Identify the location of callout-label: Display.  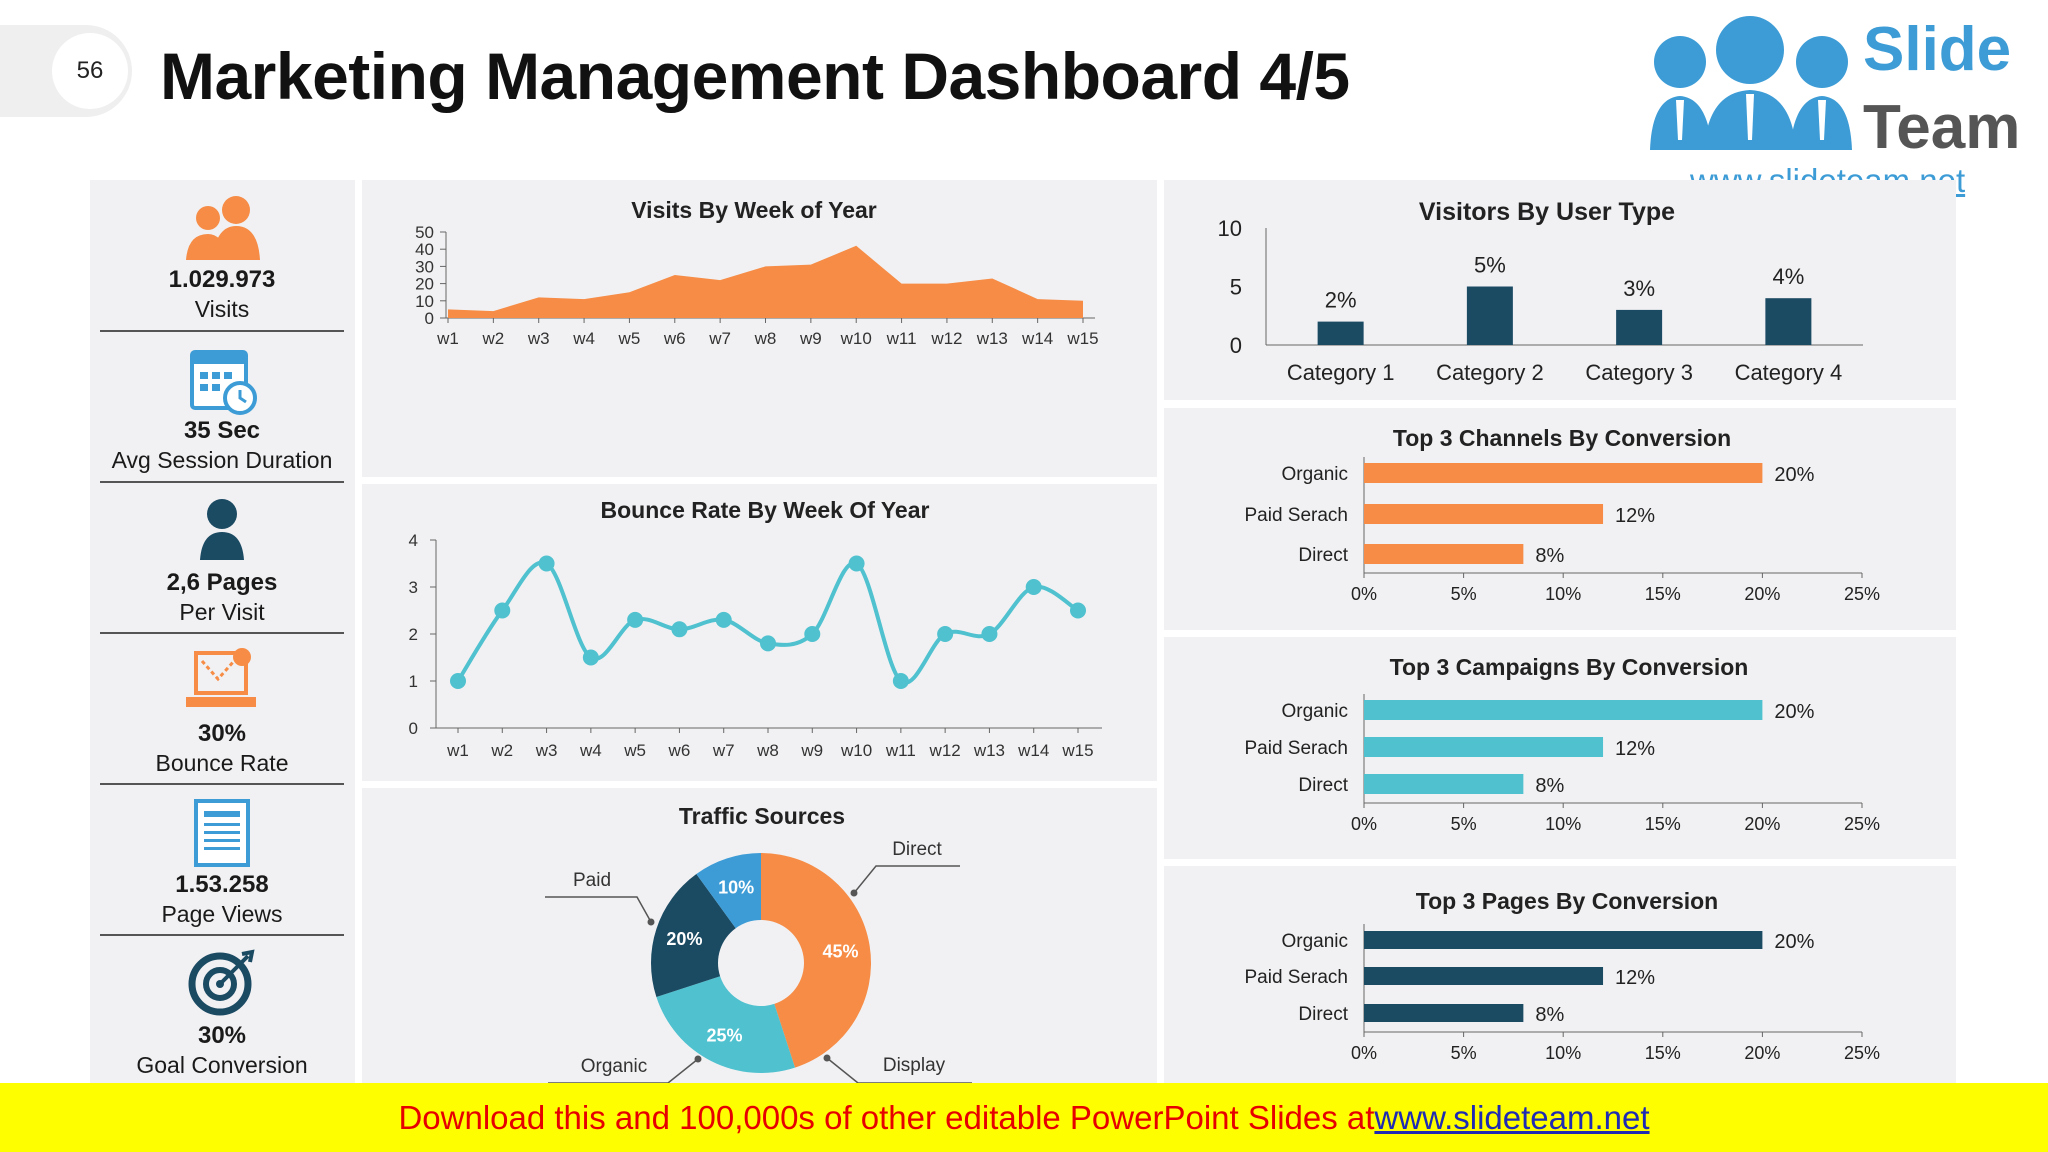
(914, 1065).